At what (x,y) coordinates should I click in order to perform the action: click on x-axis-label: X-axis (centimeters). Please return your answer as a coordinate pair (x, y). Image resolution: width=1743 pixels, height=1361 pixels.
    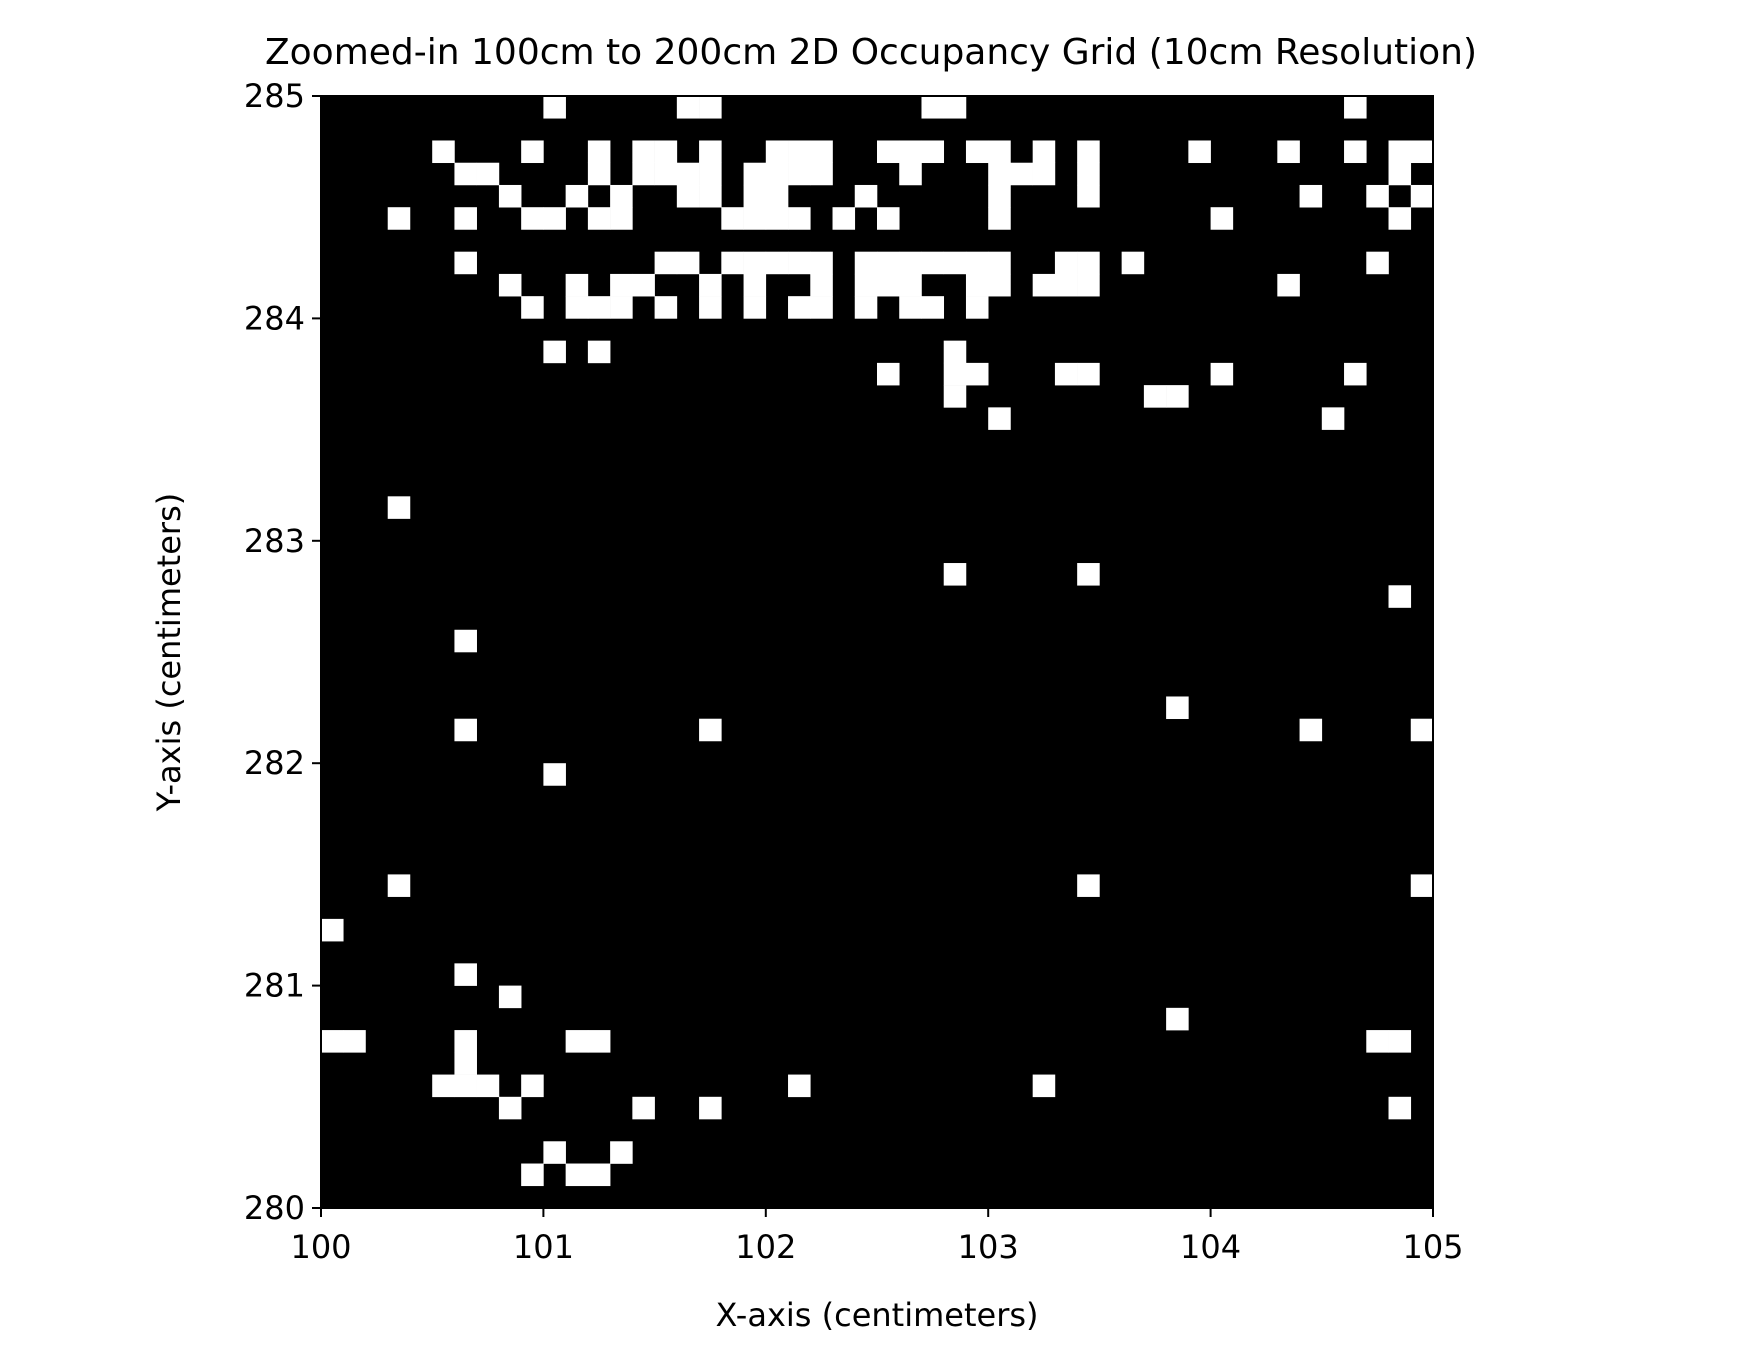
    Looking at the image, I should click on (876, 1315).